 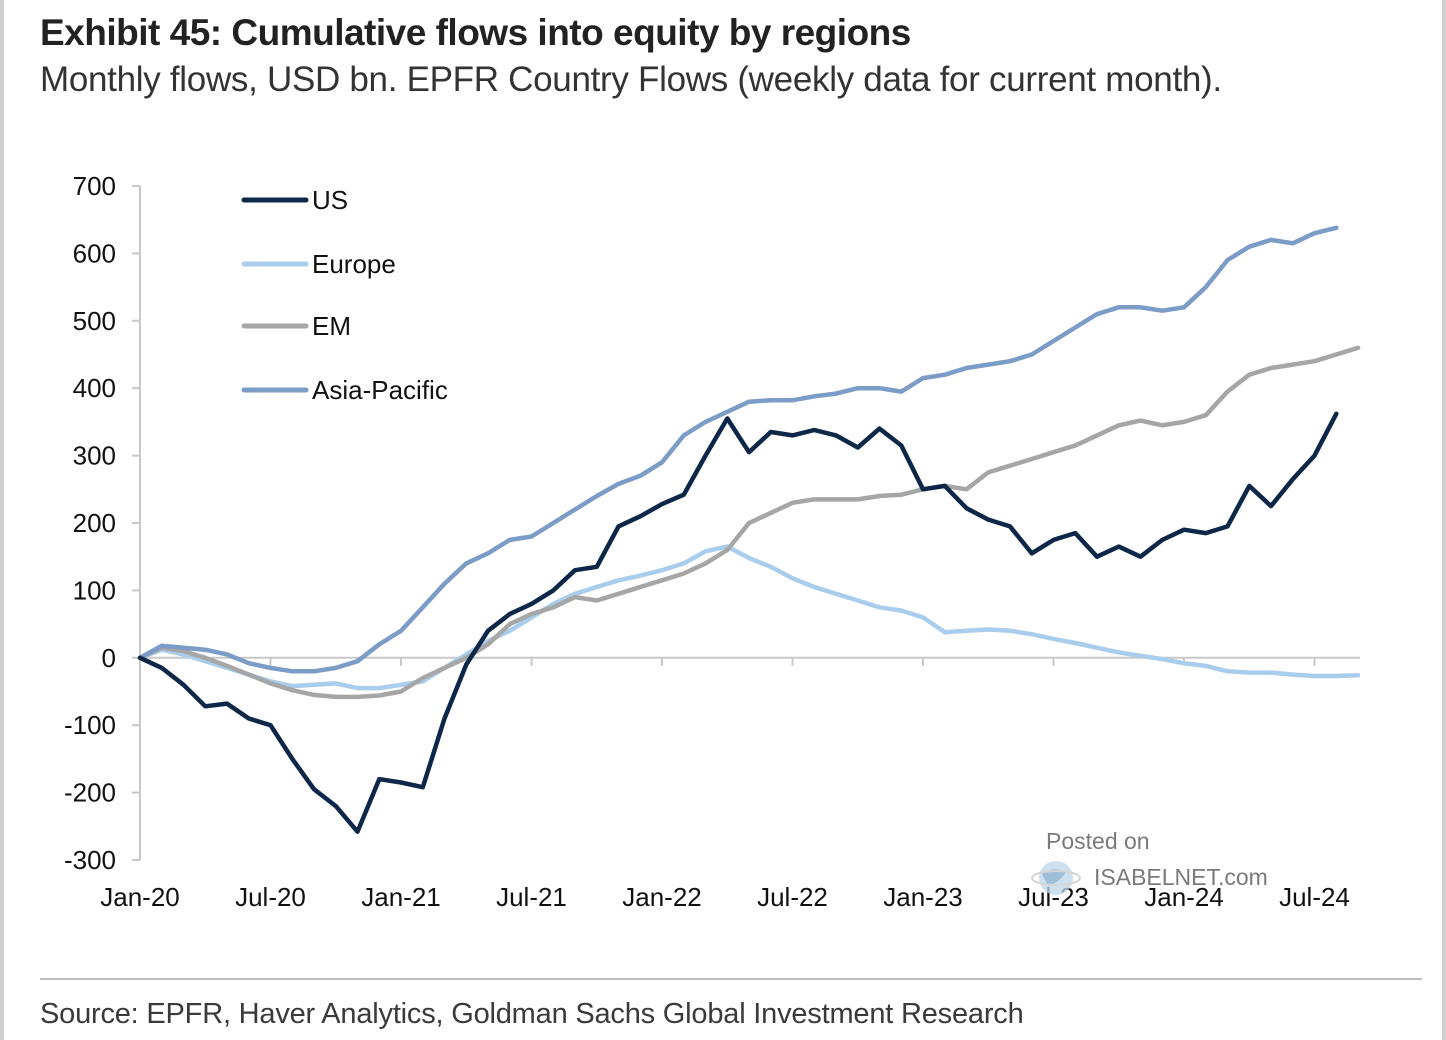 What do you see at coordinates (94, 456) in the screenshot?
I see `y-tick-label: 300` at bounding box center [94, 456].